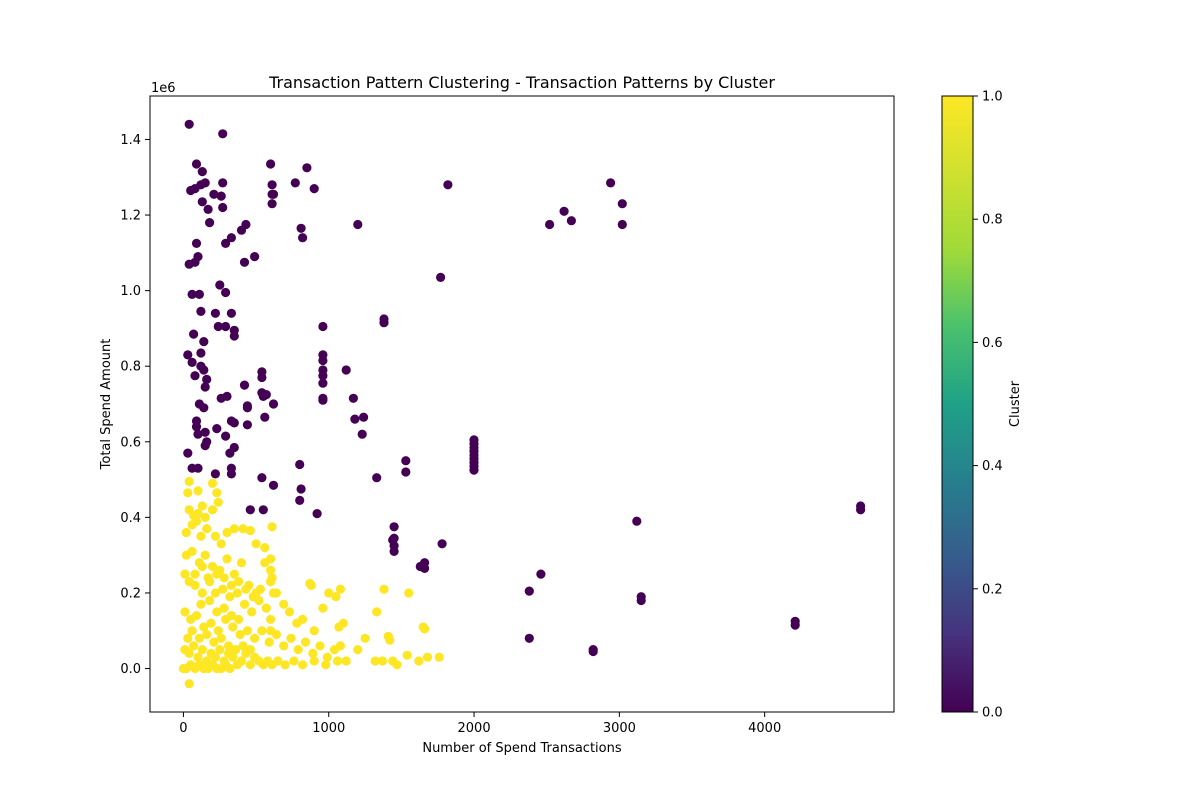 The image size is (1200, 800). What do you see at coordinates (992, 220) in the screenshot?
I see `colorbar-tick-label: 0.8` at bounding box center [992, 220].